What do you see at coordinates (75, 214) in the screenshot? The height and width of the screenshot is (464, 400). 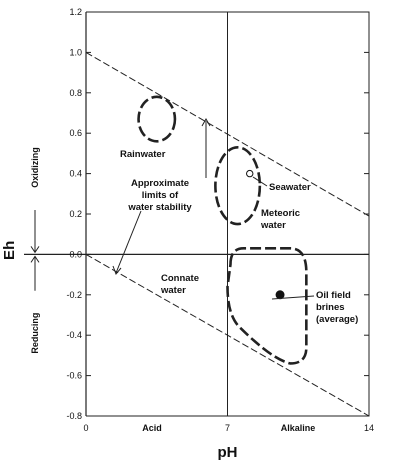 I see `y-tick-label: 0.2` at bounding box center [75, 214].